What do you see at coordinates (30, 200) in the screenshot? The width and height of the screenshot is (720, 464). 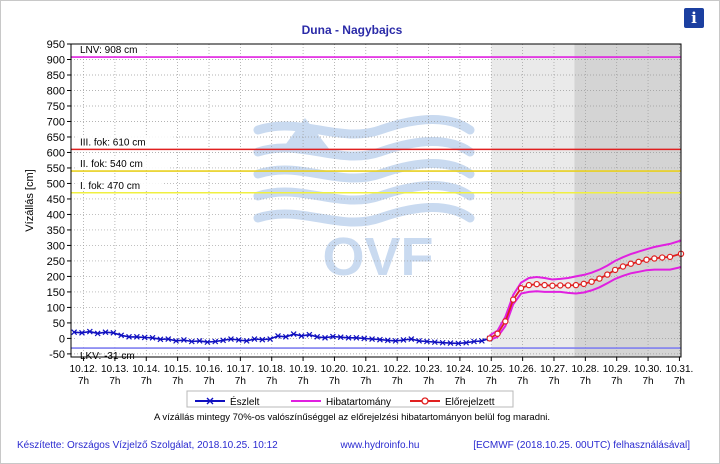 I see `y-axis-label: Vízállás [cm]` at bounding box center [30, 200].